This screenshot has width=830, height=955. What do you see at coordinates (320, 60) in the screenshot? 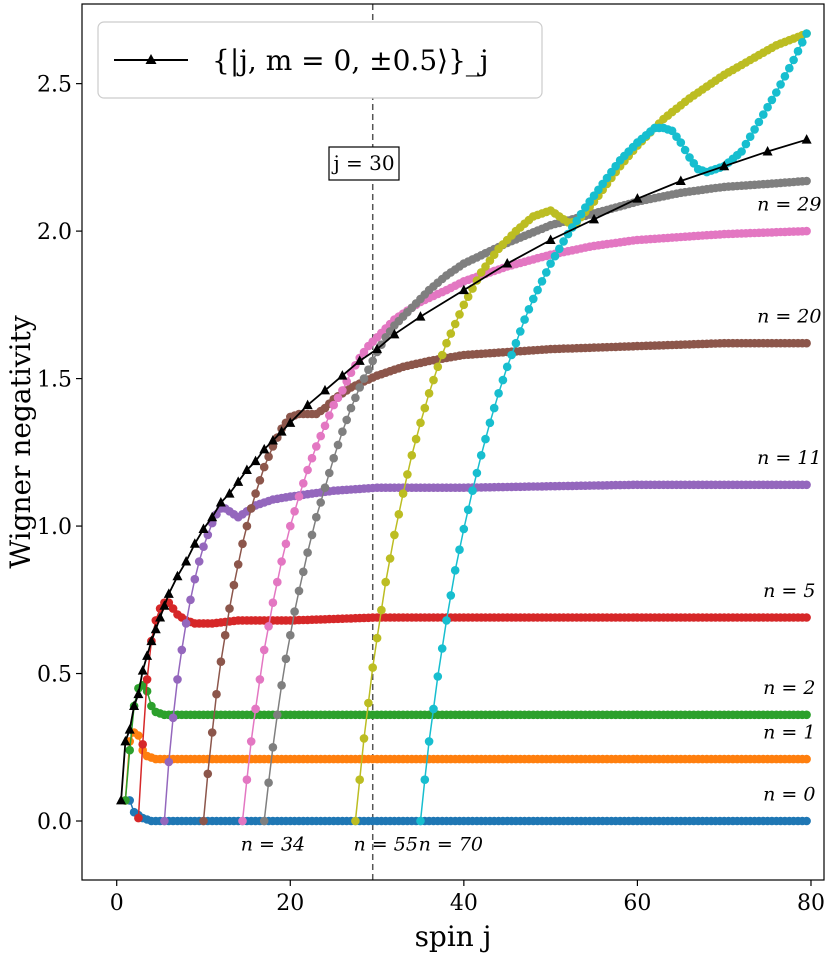
I see `legend-box` at bounding box center [320, 60].